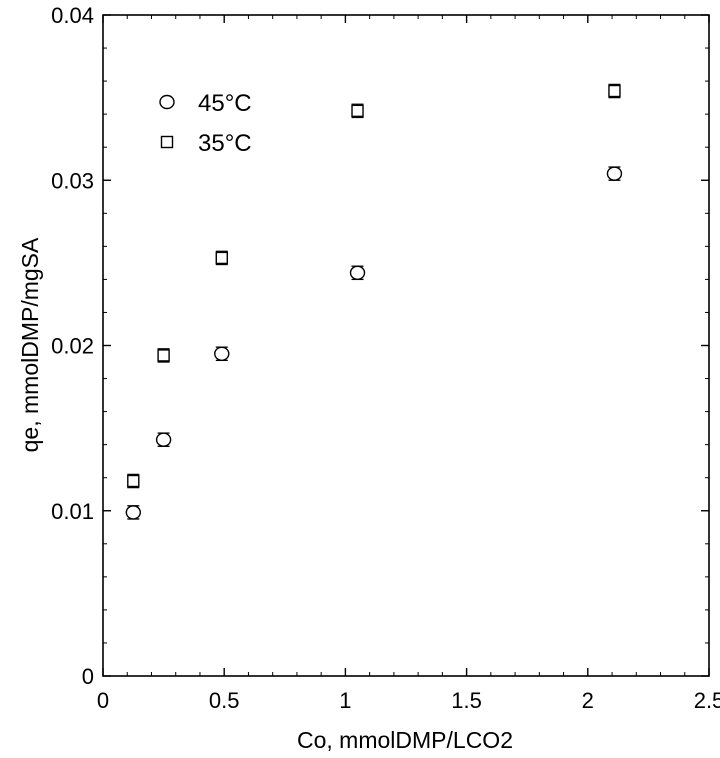 Image resolution: width=720 pixels, height=758 pixels. I want to click on x-tick-label: 1.5, so click(466, 700).